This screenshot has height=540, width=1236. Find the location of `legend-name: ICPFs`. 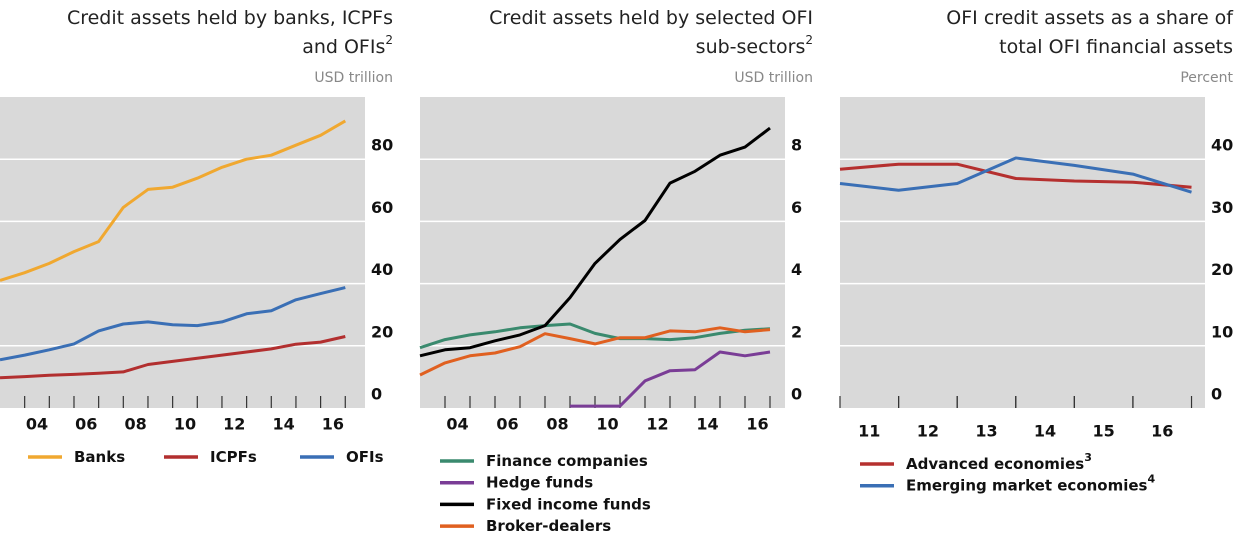

legend-name: ICPFs is located at coordinates (233, 457).